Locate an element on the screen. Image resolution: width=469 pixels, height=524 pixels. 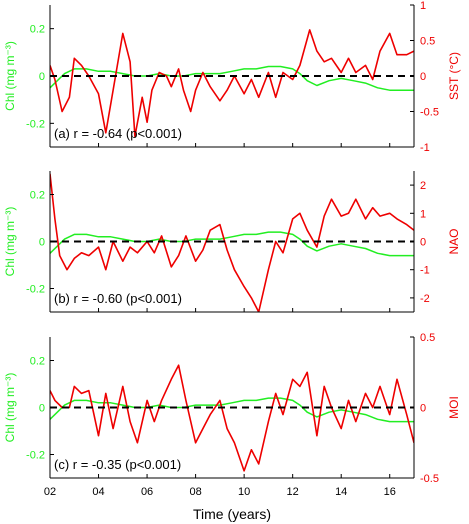
x-tick-label: 02 is located at coordinates (50, 492).